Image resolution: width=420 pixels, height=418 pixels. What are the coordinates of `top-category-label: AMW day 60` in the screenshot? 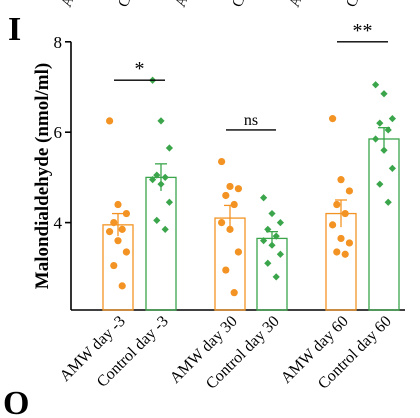 It's located at (308, 4).